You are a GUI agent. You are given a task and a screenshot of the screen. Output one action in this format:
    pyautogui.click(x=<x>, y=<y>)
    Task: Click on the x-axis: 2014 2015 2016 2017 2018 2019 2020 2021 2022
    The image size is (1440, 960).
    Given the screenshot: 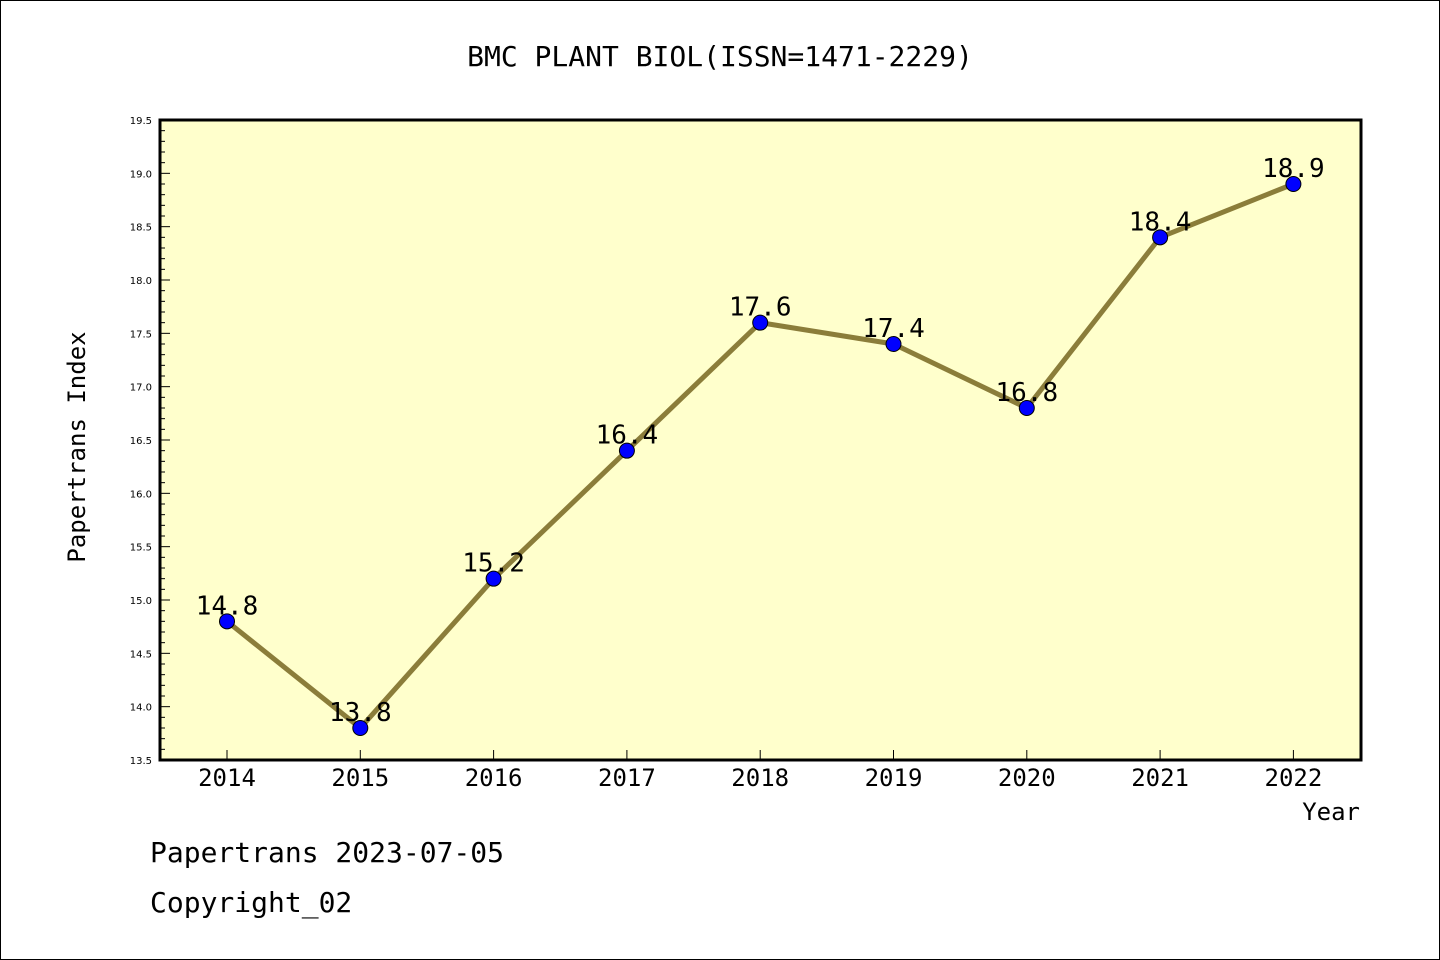 What is the action you would take?
    pyautogui.click(x=760, y=771)
    